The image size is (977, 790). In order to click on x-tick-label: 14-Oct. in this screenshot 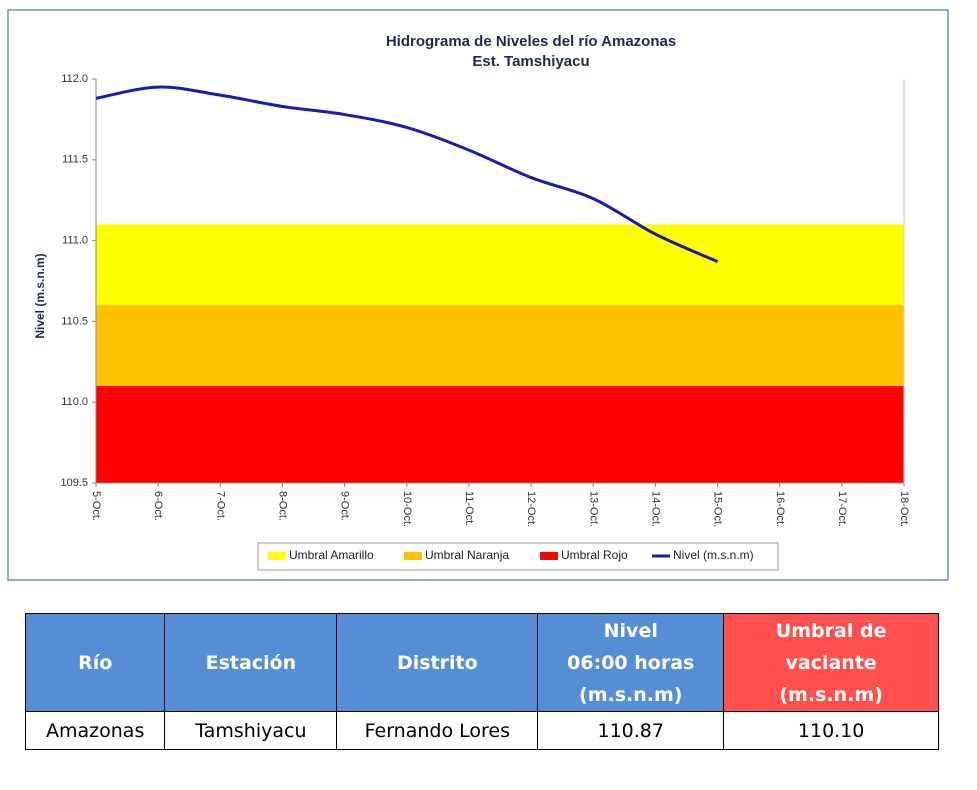, I will do `click(655, 509)`.